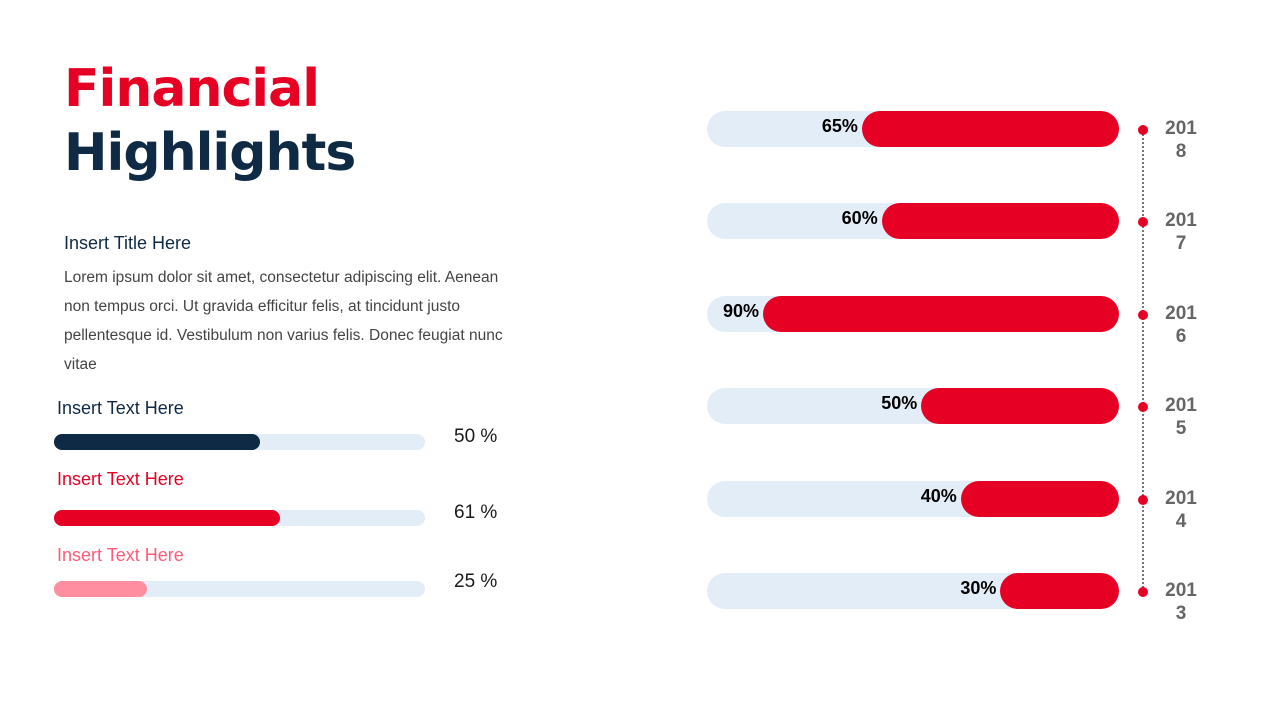  What do you see at coordinates (1181, 324) in the screenshot?
I see `year-label: 2016` at bounding box center [1181, 324].